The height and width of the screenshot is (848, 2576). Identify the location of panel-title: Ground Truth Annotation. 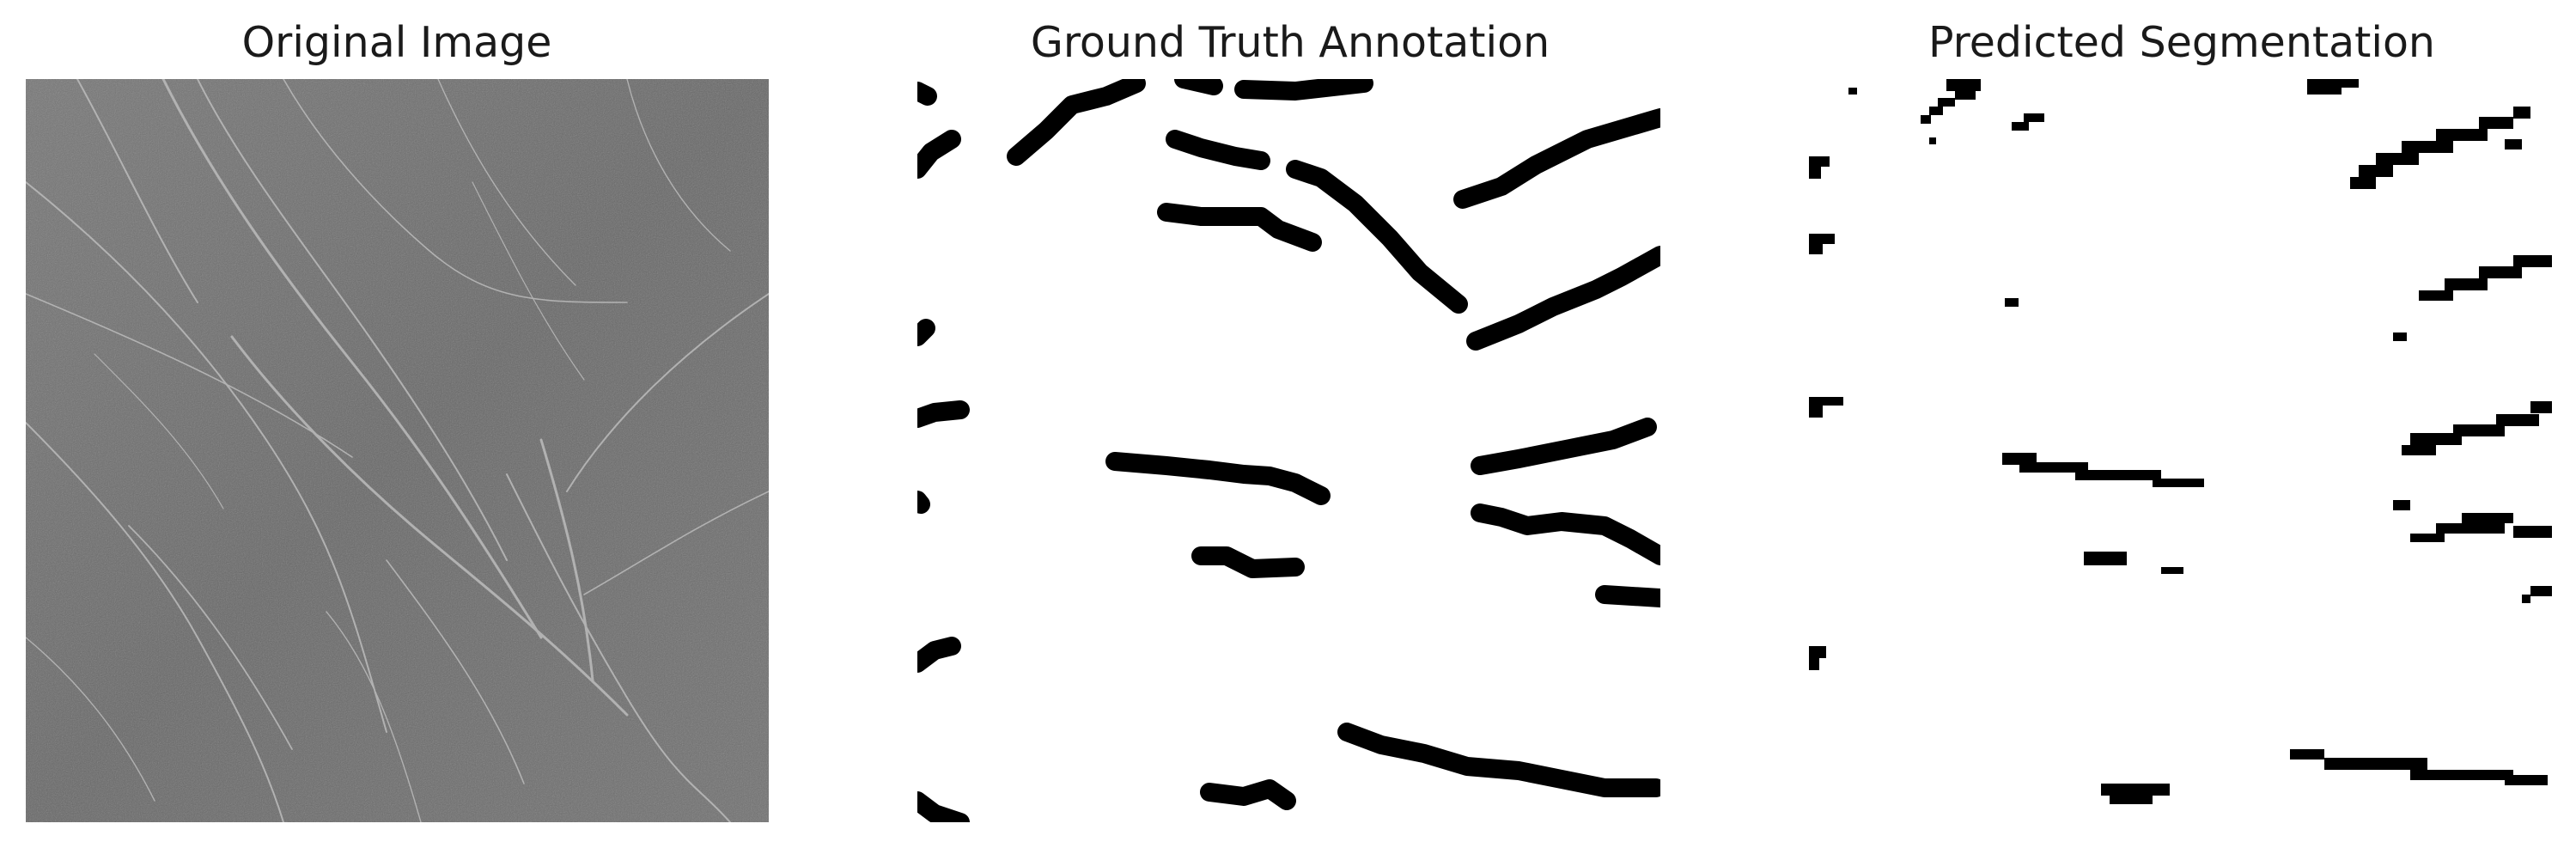
(1290, 42).